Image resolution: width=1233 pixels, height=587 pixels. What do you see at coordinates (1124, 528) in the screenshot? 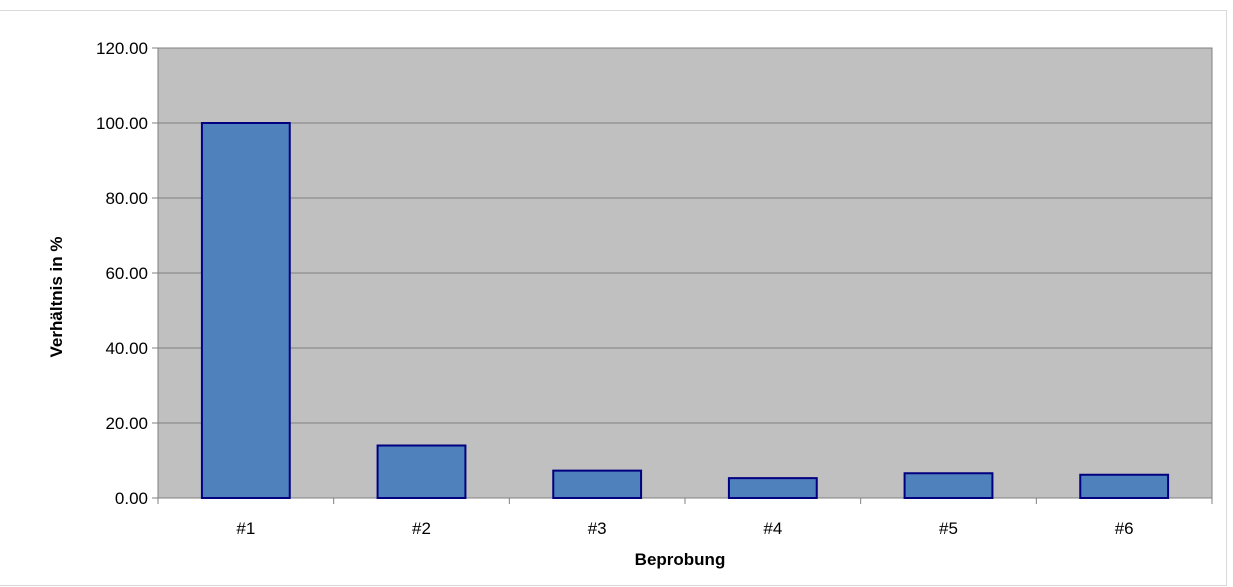
I see `x-tick-label: #6` at bounding box center [1124, 528].